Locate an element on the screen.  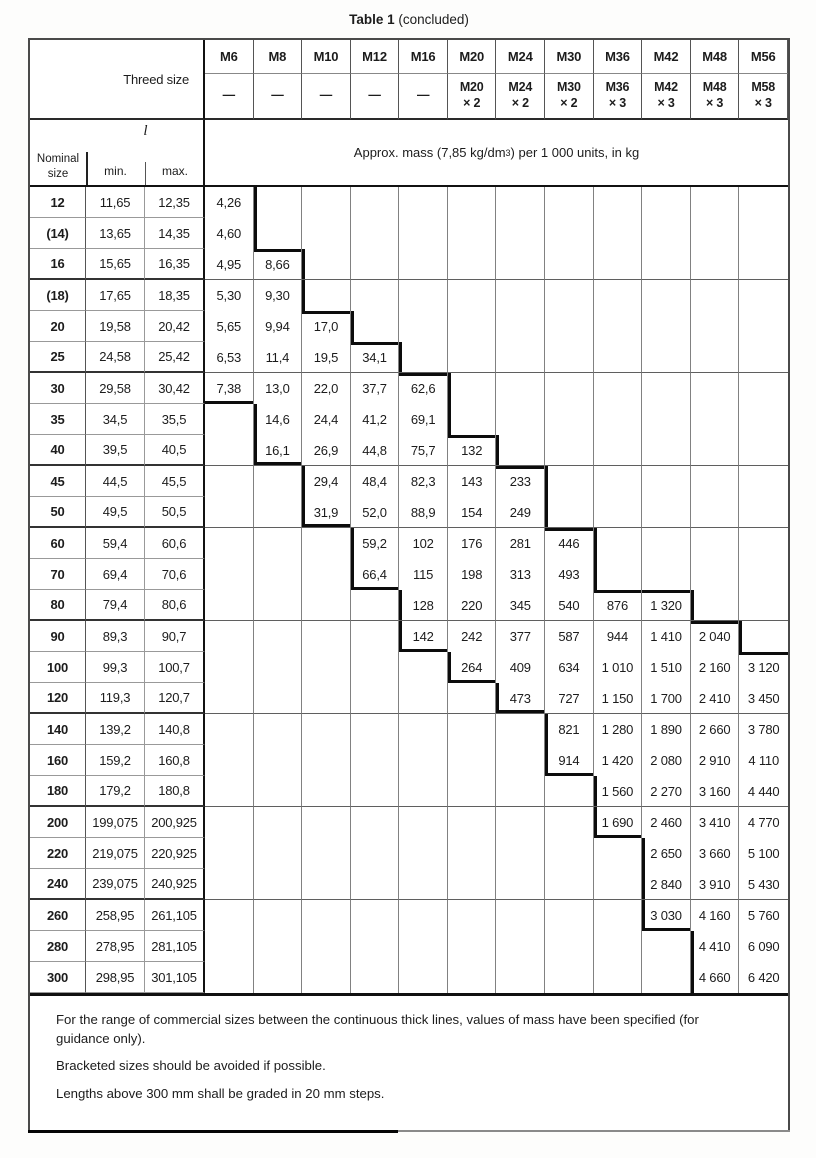
pitch-header-M8: — is located at coordinates (278, 97).